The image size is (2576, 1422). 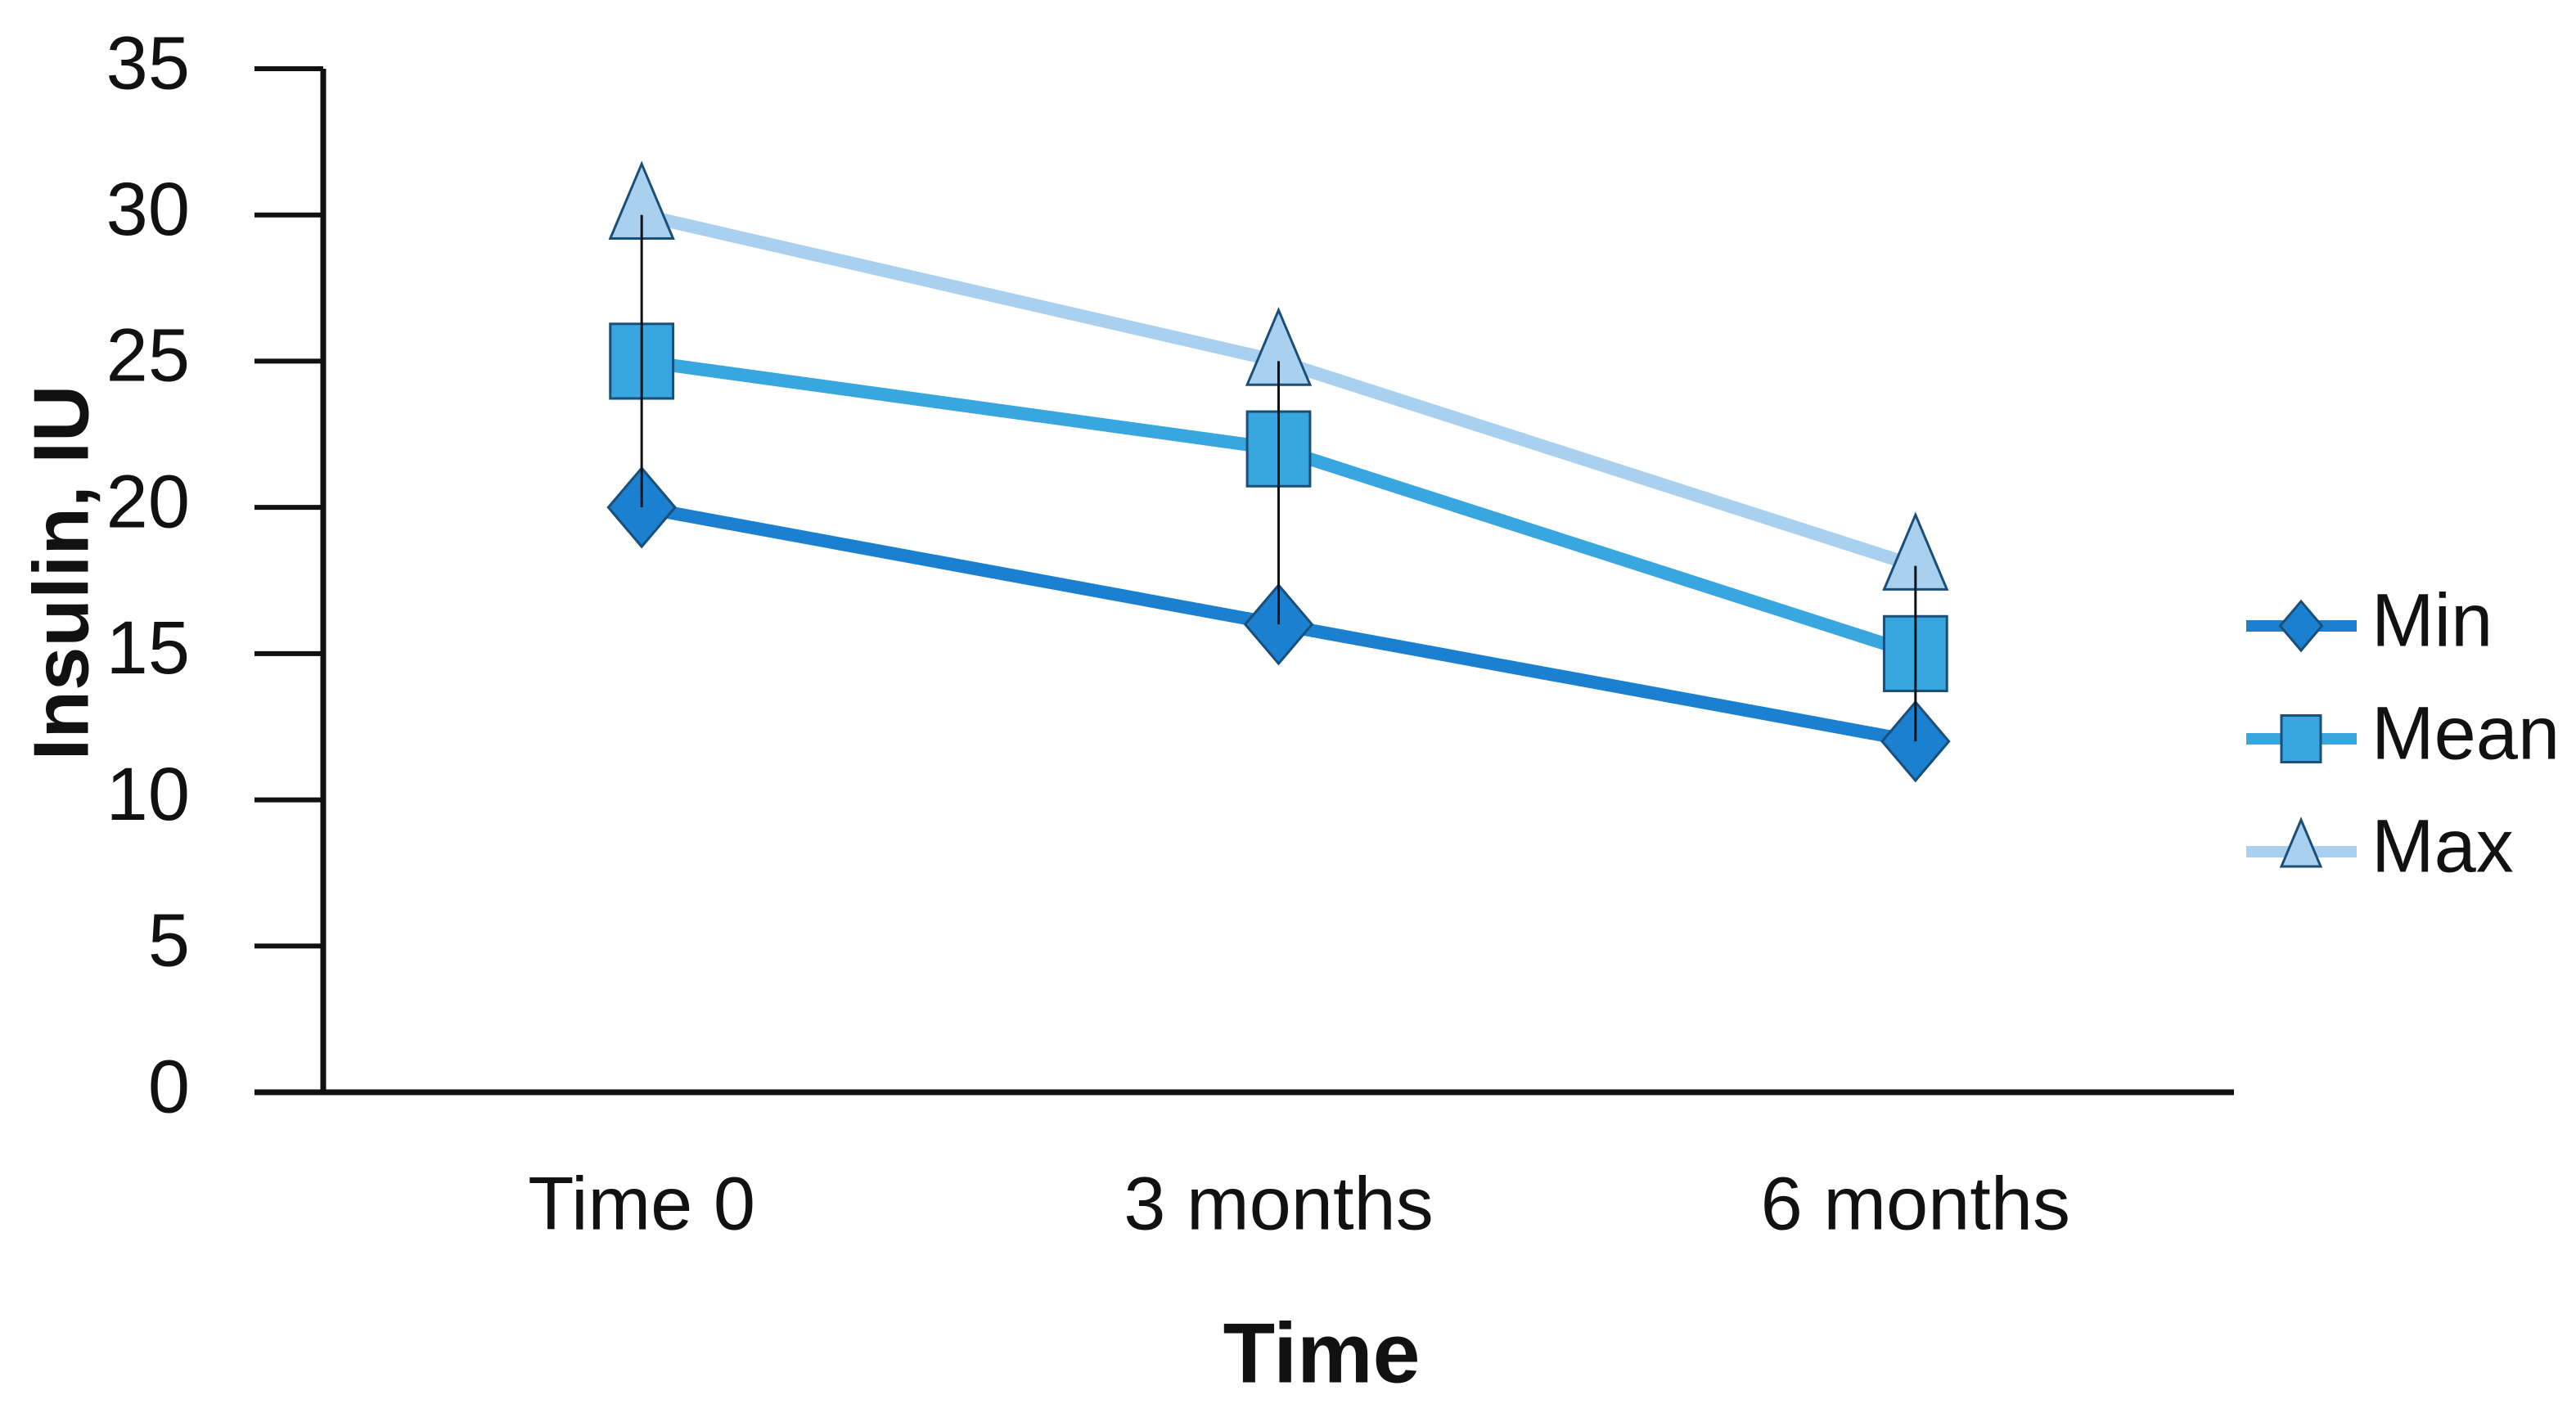 I want to click on marker-diamond, so click(x=2301, y=626).